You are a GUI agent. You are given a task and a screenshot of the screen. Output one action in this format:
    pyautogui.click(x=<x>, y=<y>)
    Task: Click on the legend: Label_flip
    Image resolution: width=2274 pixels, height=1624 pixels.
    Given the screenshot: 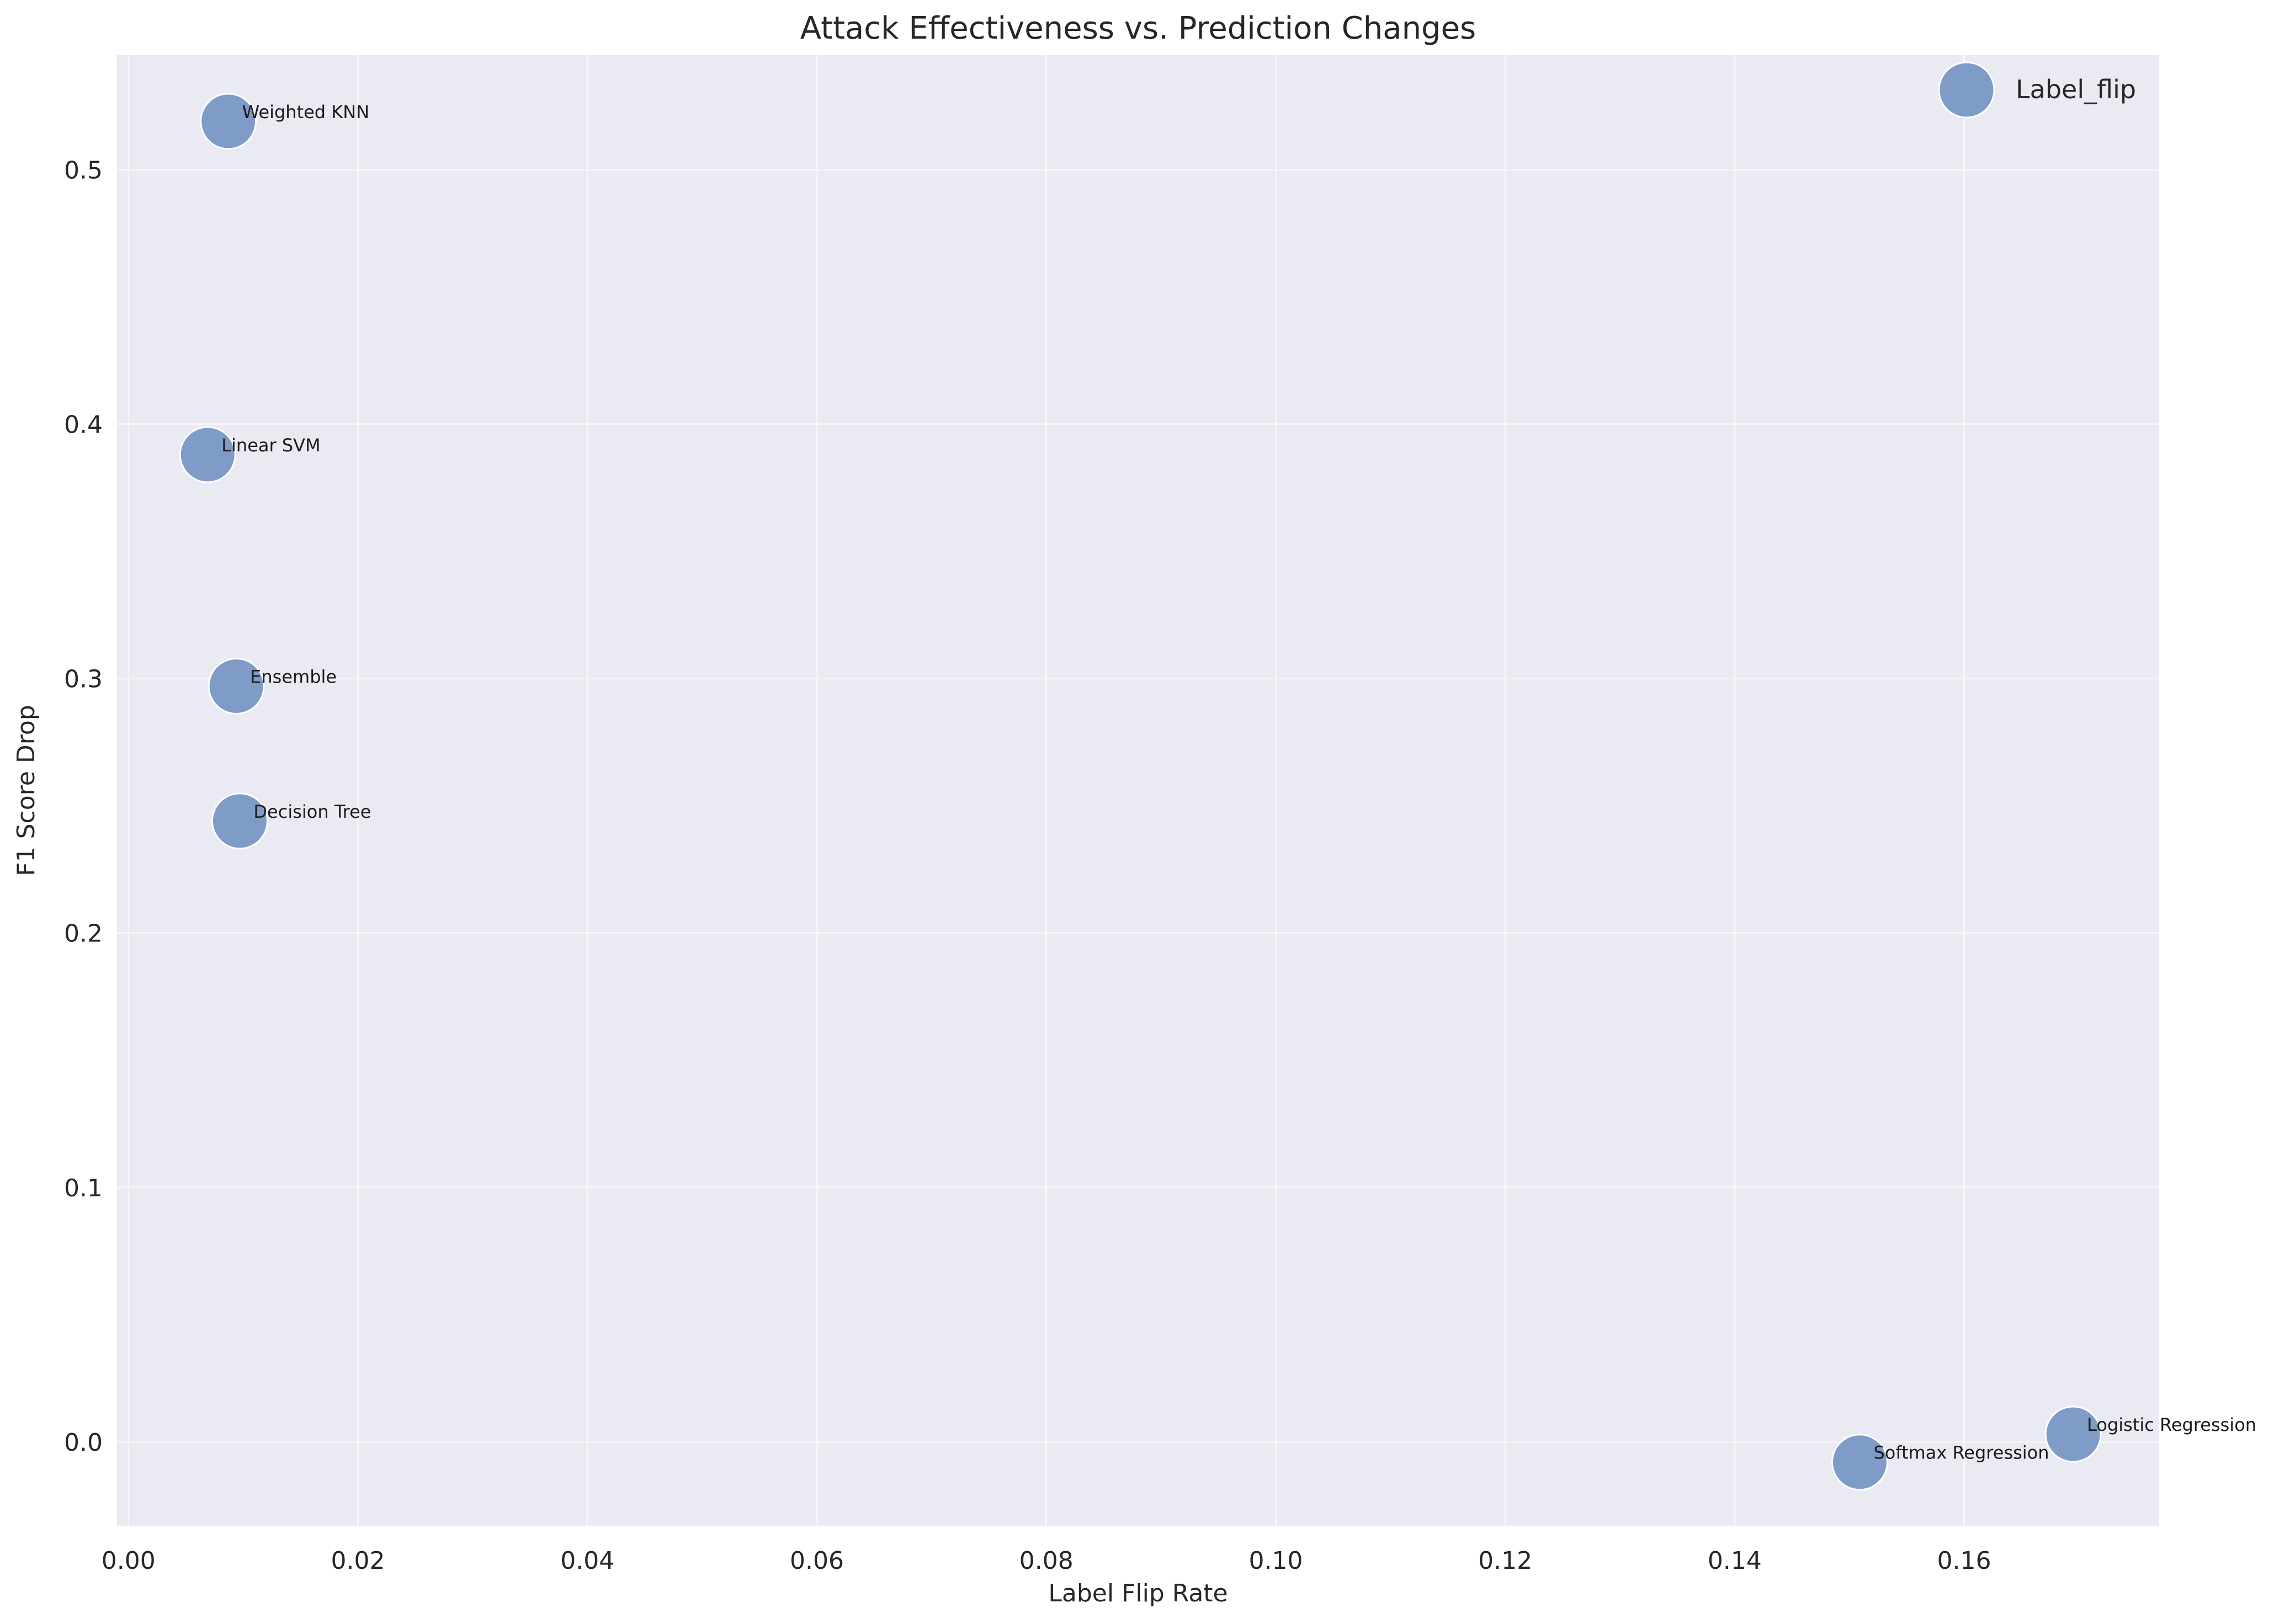 What is the action you would take?
    pyautogui.click(x=2037, y=90)
    